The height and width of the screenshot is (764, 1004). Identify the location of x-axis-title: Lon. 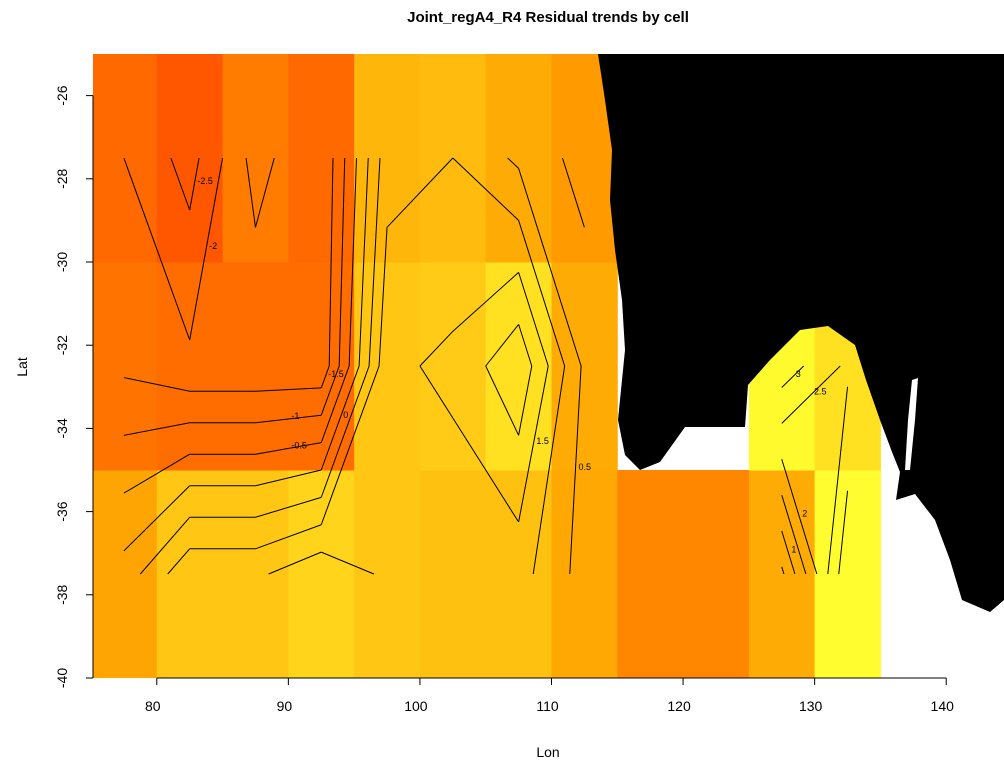
(547, 752).